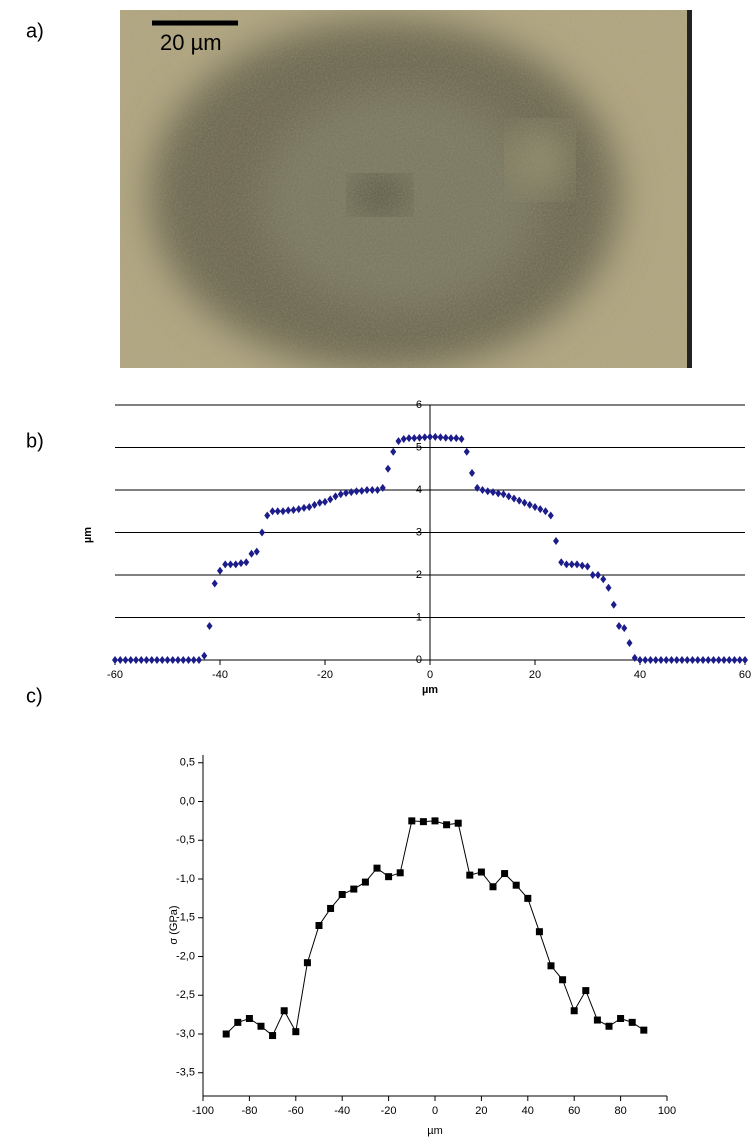 The height and width of the screenshot is (1140, 752). I want to click on y-tick-label: 6, so click(419, 405).